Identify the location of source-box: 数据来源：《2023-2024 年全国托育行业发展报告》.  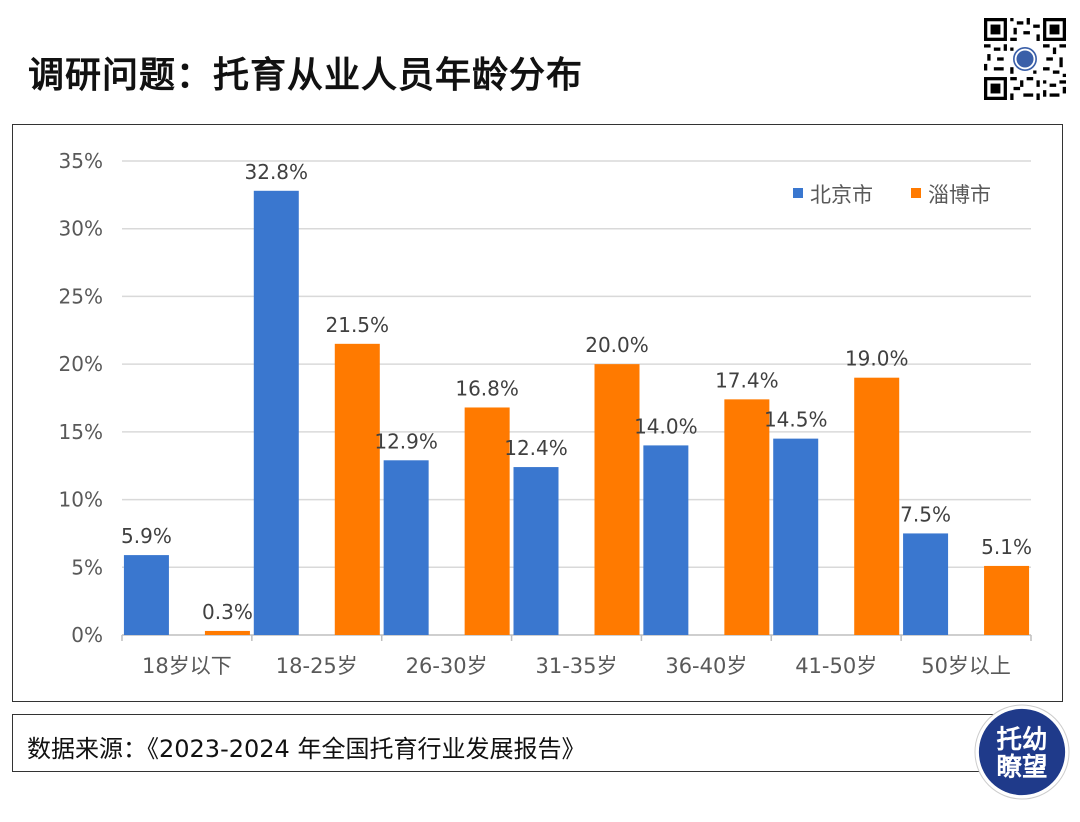
(512, 743).